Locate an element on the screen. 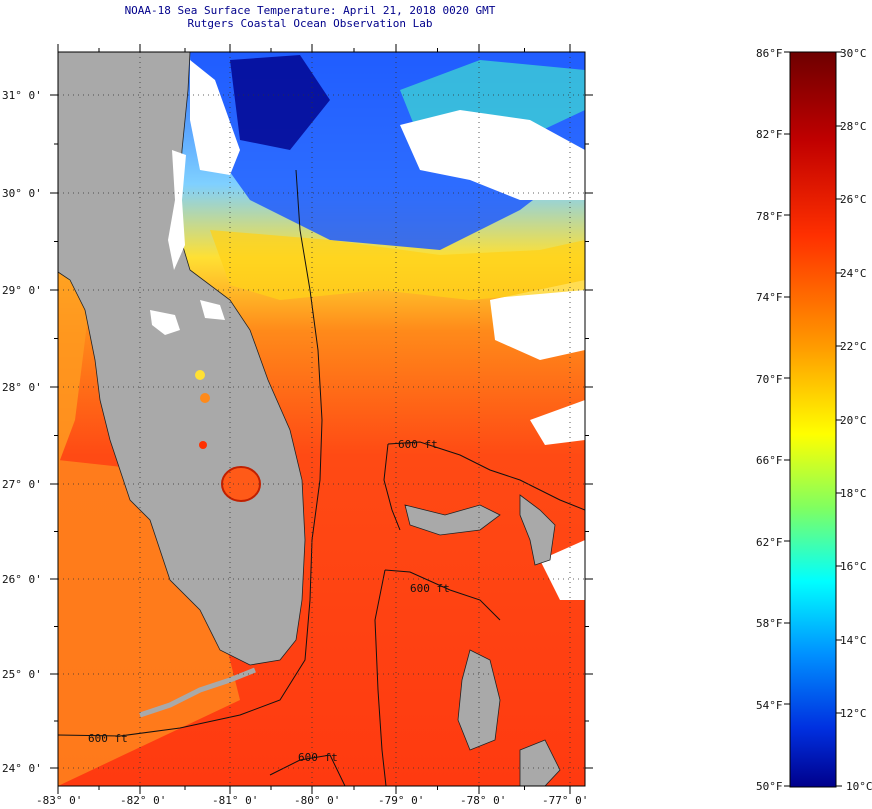 This screenshot has width=872, height=809. map-subtitle: Rutgers Coastal Ocean Observation Lab is located at coordinates (310, 23).